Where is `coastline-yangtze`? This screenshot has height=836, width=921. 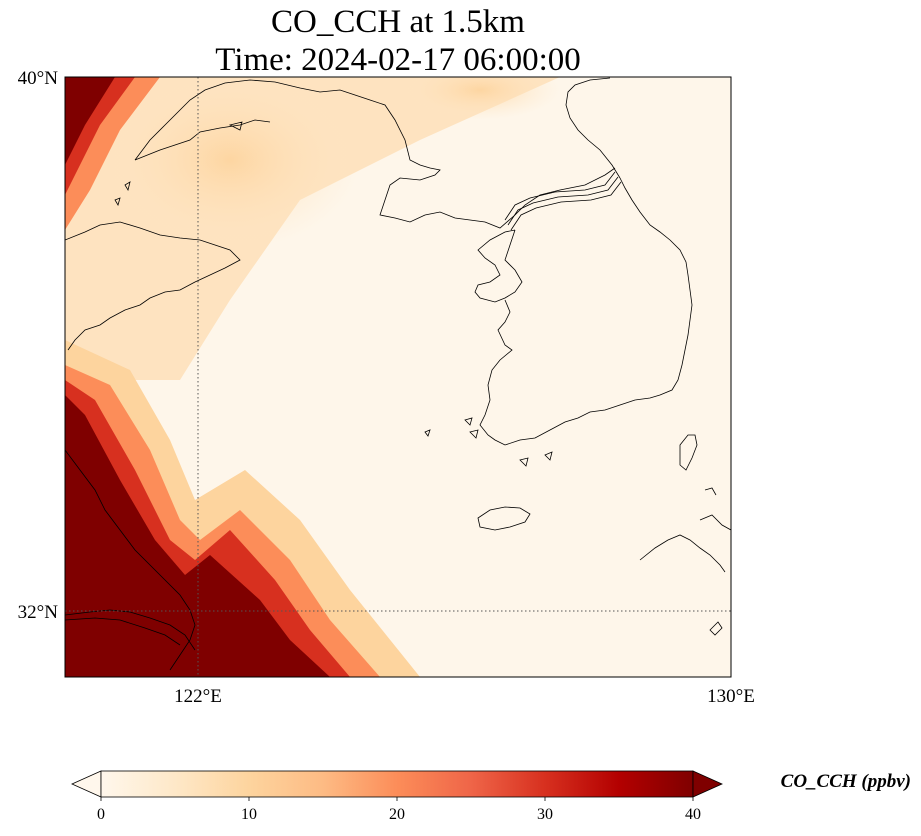 coastline-yangtze is located at coordinates (130, 630).